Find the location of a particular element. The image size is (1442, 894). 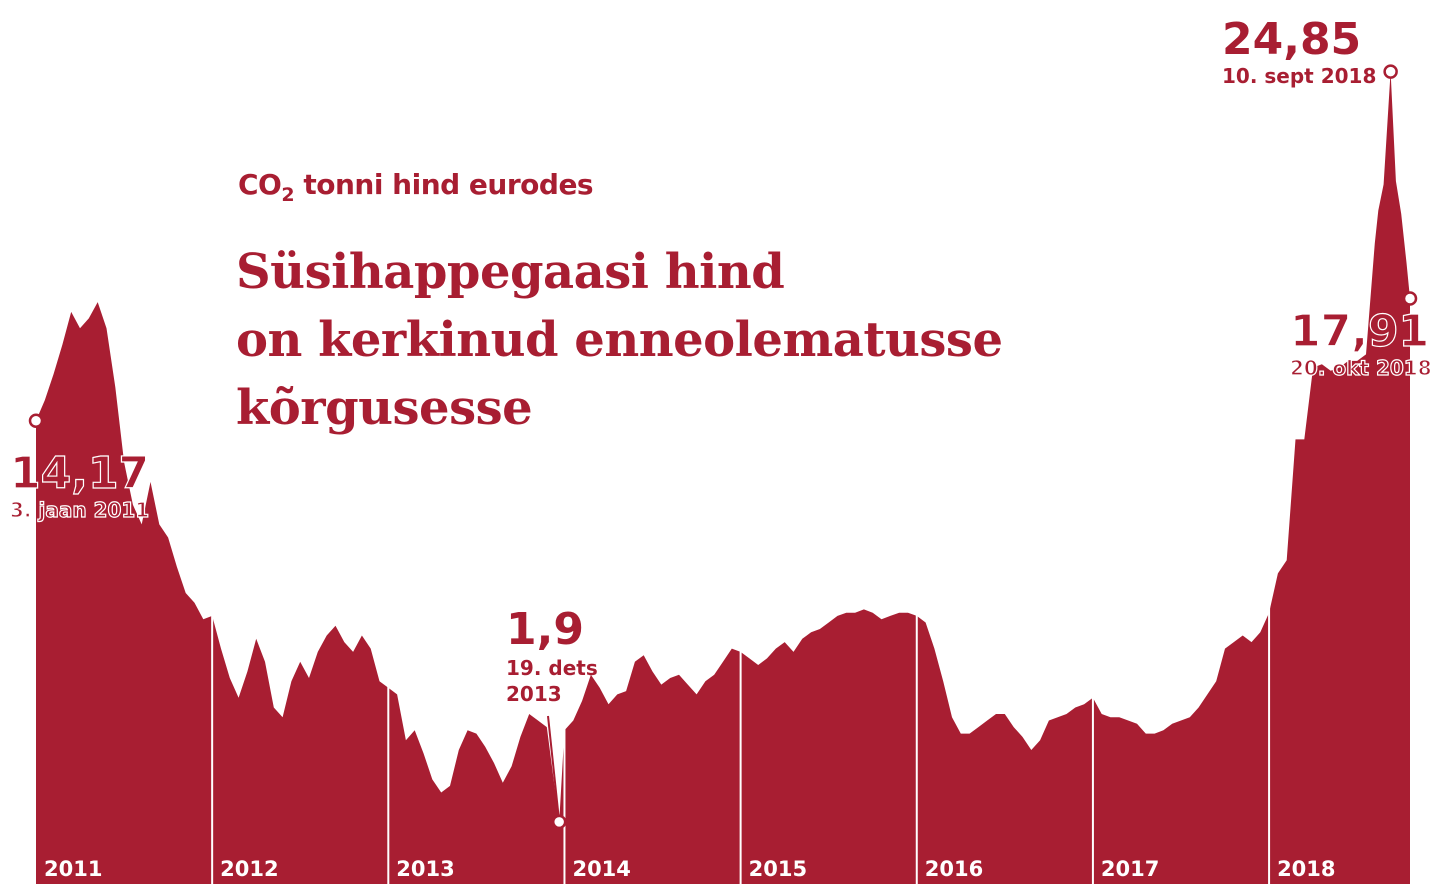

subtitle-rest: tonni hind eurodes is located at coordinates (444, 184).